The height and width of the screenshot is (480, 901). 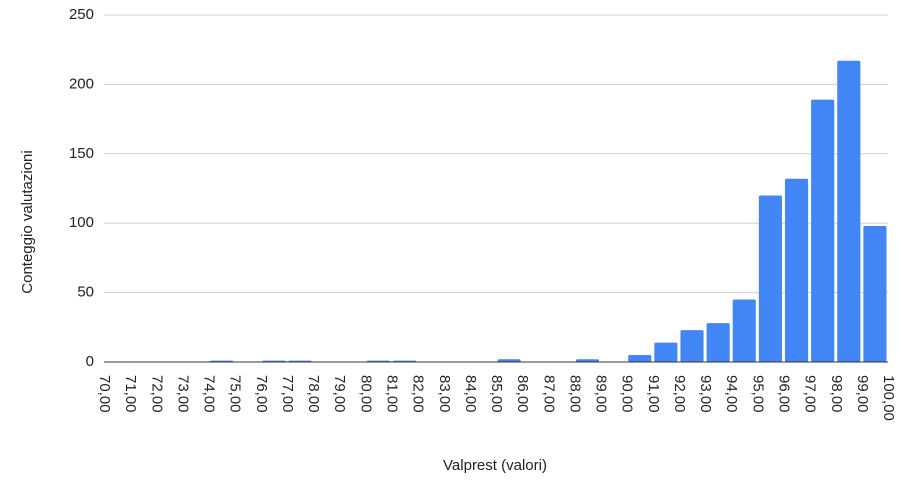 I want to click on x-axis-title: Valprest (valori), so click(x=495, y=465).